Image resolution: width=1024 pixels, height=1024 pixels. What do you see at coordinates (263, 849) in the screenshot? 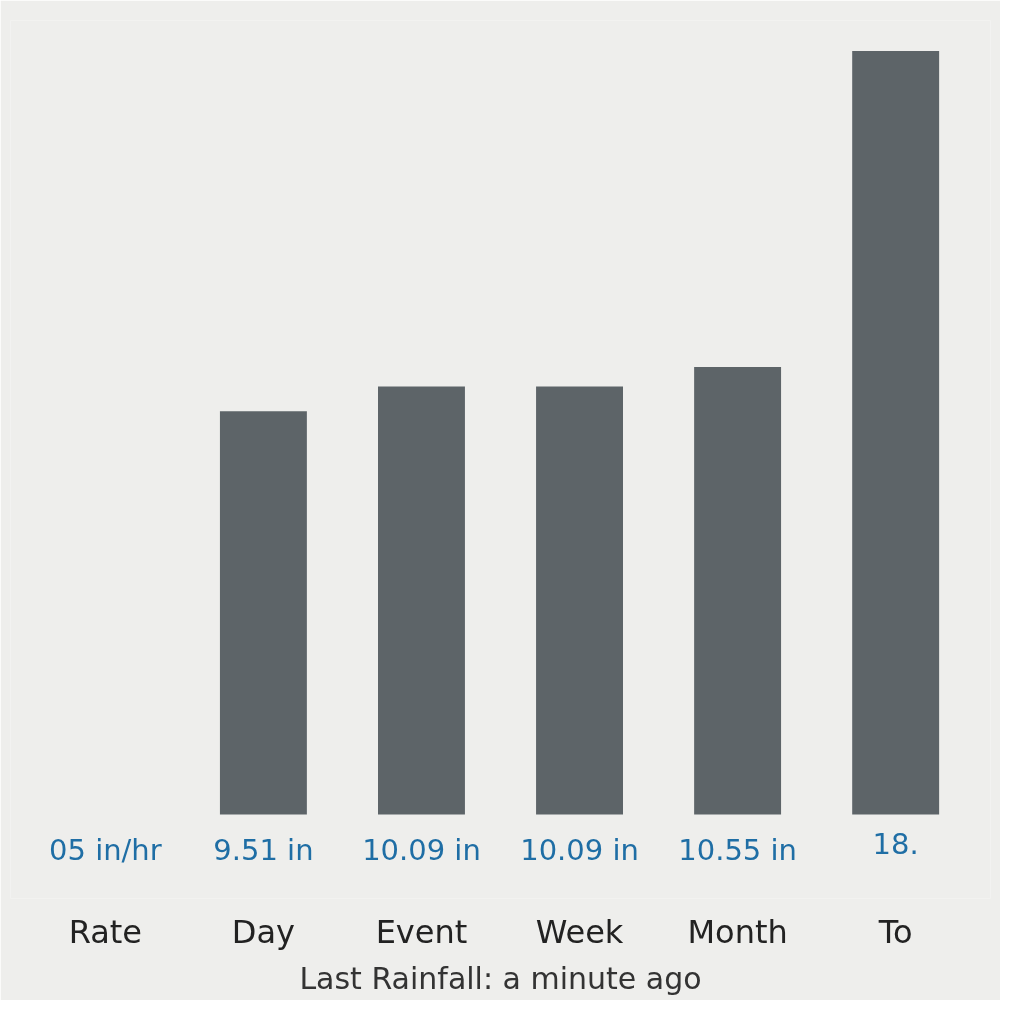
I see `data-label: 9.51 in` at bounding box center [263, 849].